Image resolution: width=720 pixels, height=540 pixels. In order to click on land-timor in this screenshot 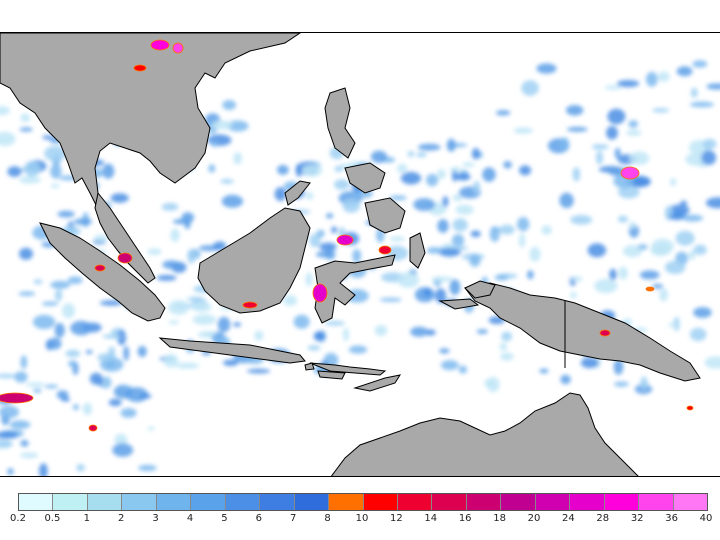, I will do `click(377, 383)`.